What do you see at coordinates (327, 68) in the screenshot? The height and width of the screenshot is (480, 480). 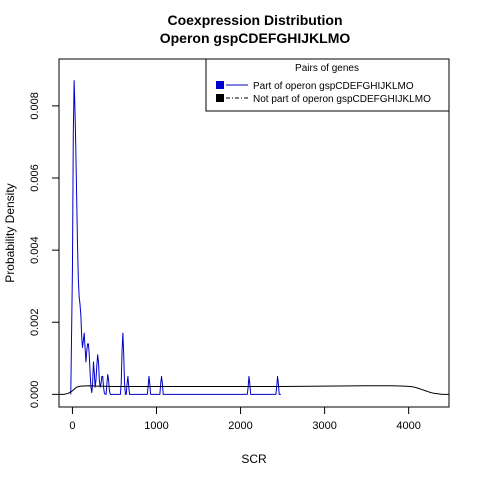 I see `legend-title: Pairs of genes` at bounding box center [327, 68].